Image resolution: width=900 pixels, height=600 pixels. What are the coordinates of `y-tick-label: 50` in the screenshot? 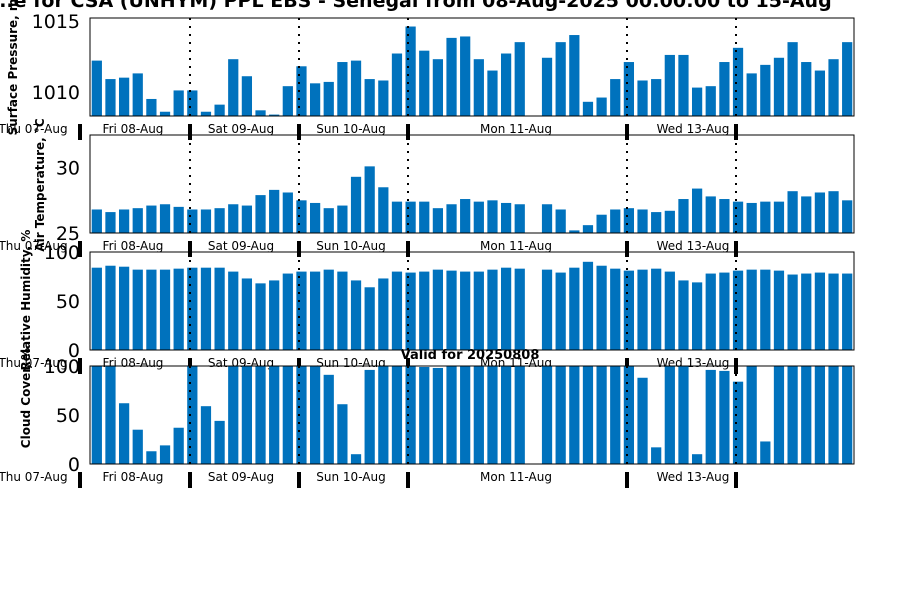 It's located at (68, 302).